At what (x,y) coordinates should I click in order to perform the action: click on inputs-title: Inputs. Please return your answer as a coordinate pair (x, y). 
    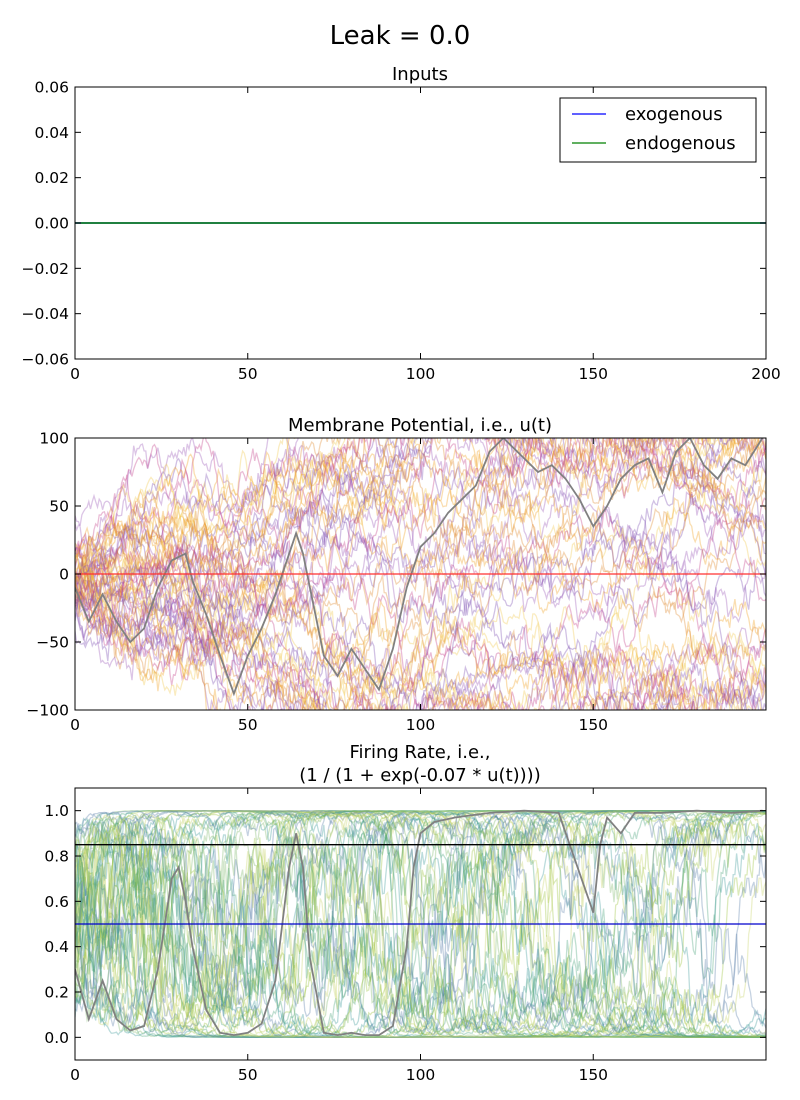
    Looking at the image, I should click on (420, 74).